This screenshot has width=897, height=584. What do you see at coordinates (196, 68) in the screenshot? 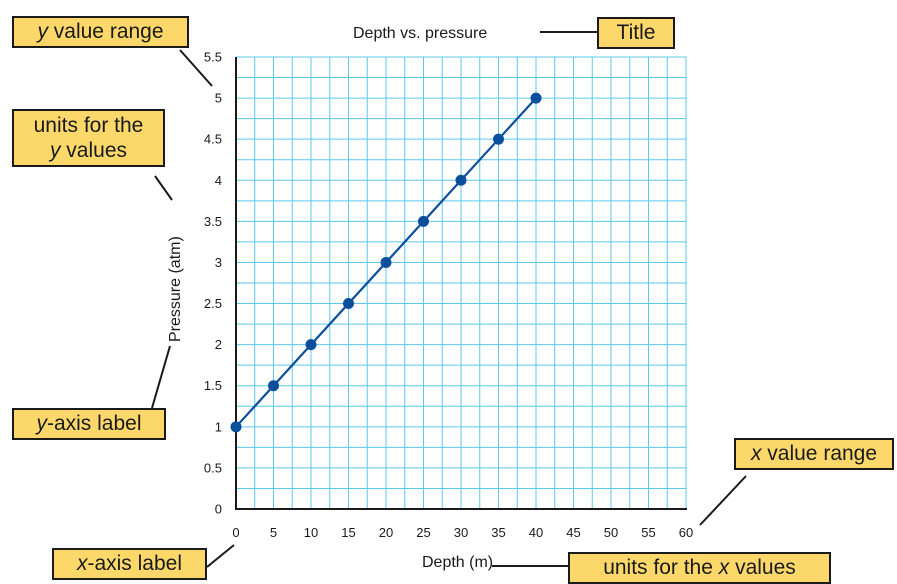
I see `leader-y-range` at bounding box center [196, 68].